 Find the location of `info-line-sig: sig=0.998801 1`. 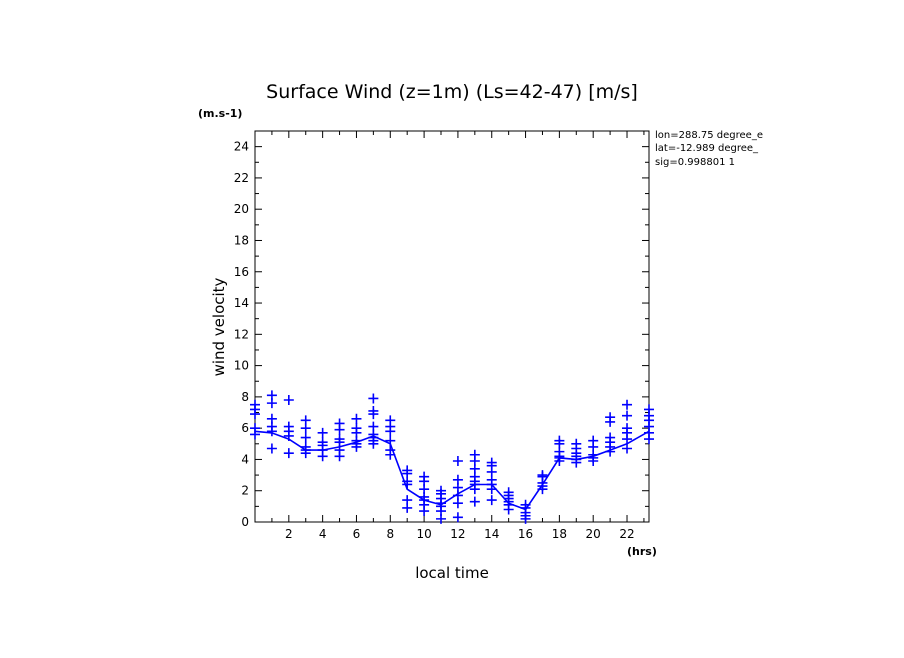

info-line-sig: sig=0.998801 1 is located at coordinates (695, 162).